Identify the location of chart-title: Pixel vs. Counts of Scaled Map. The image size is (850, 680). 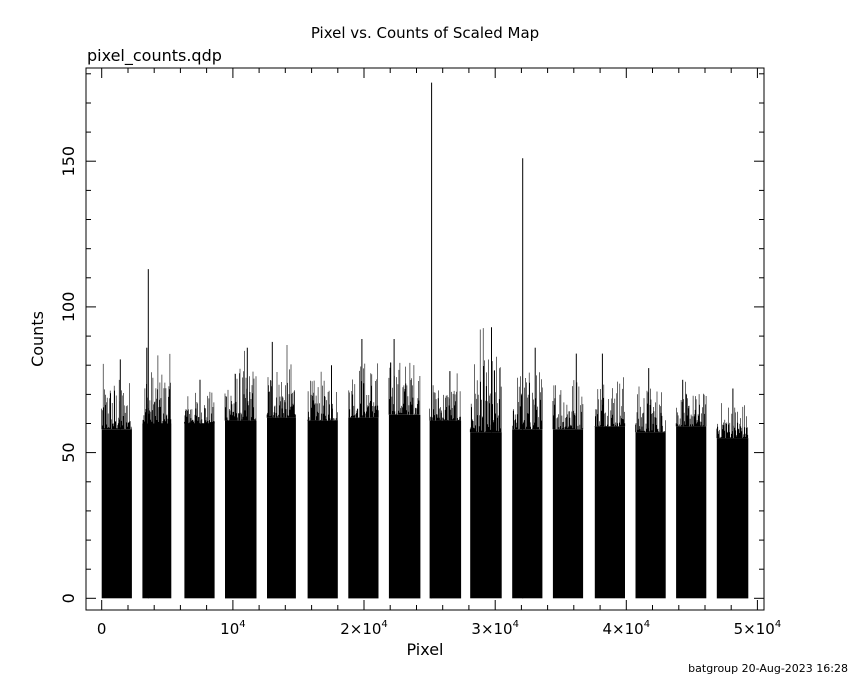
(425, 33).